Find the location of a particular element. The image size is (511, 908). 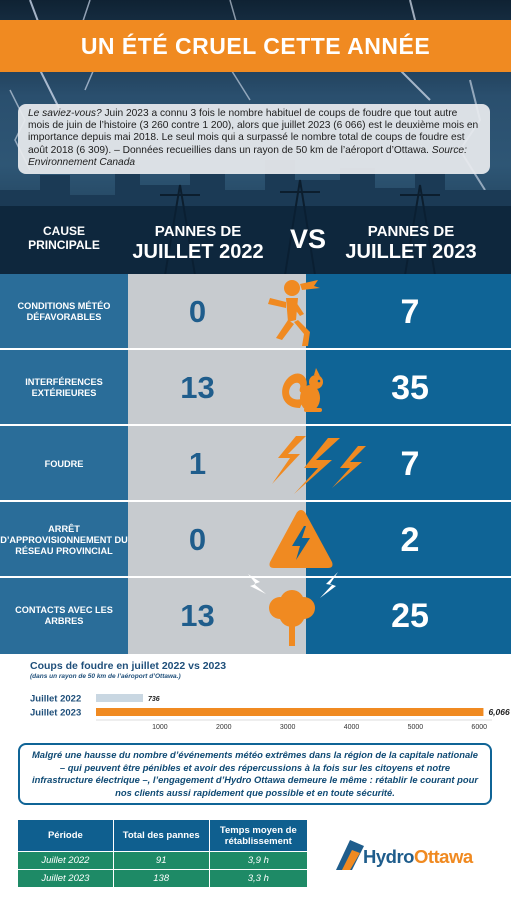

header-2023: PANNES DE JUILLET 2023 is located at coordinates (411, 242).